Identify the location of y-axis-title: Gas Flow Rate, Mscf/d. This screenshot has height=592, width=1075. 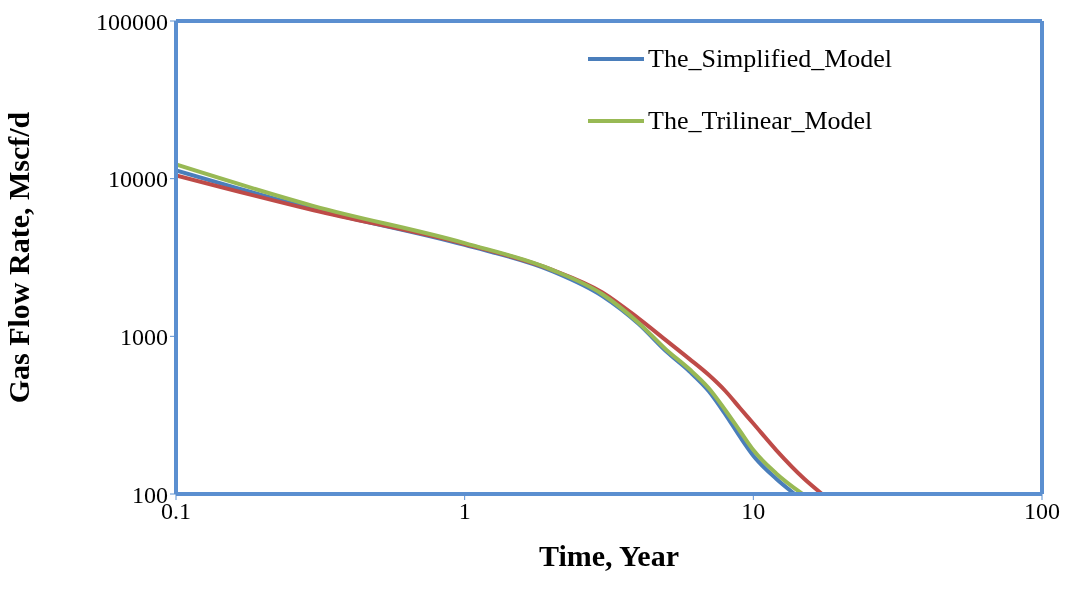
(18, 257).